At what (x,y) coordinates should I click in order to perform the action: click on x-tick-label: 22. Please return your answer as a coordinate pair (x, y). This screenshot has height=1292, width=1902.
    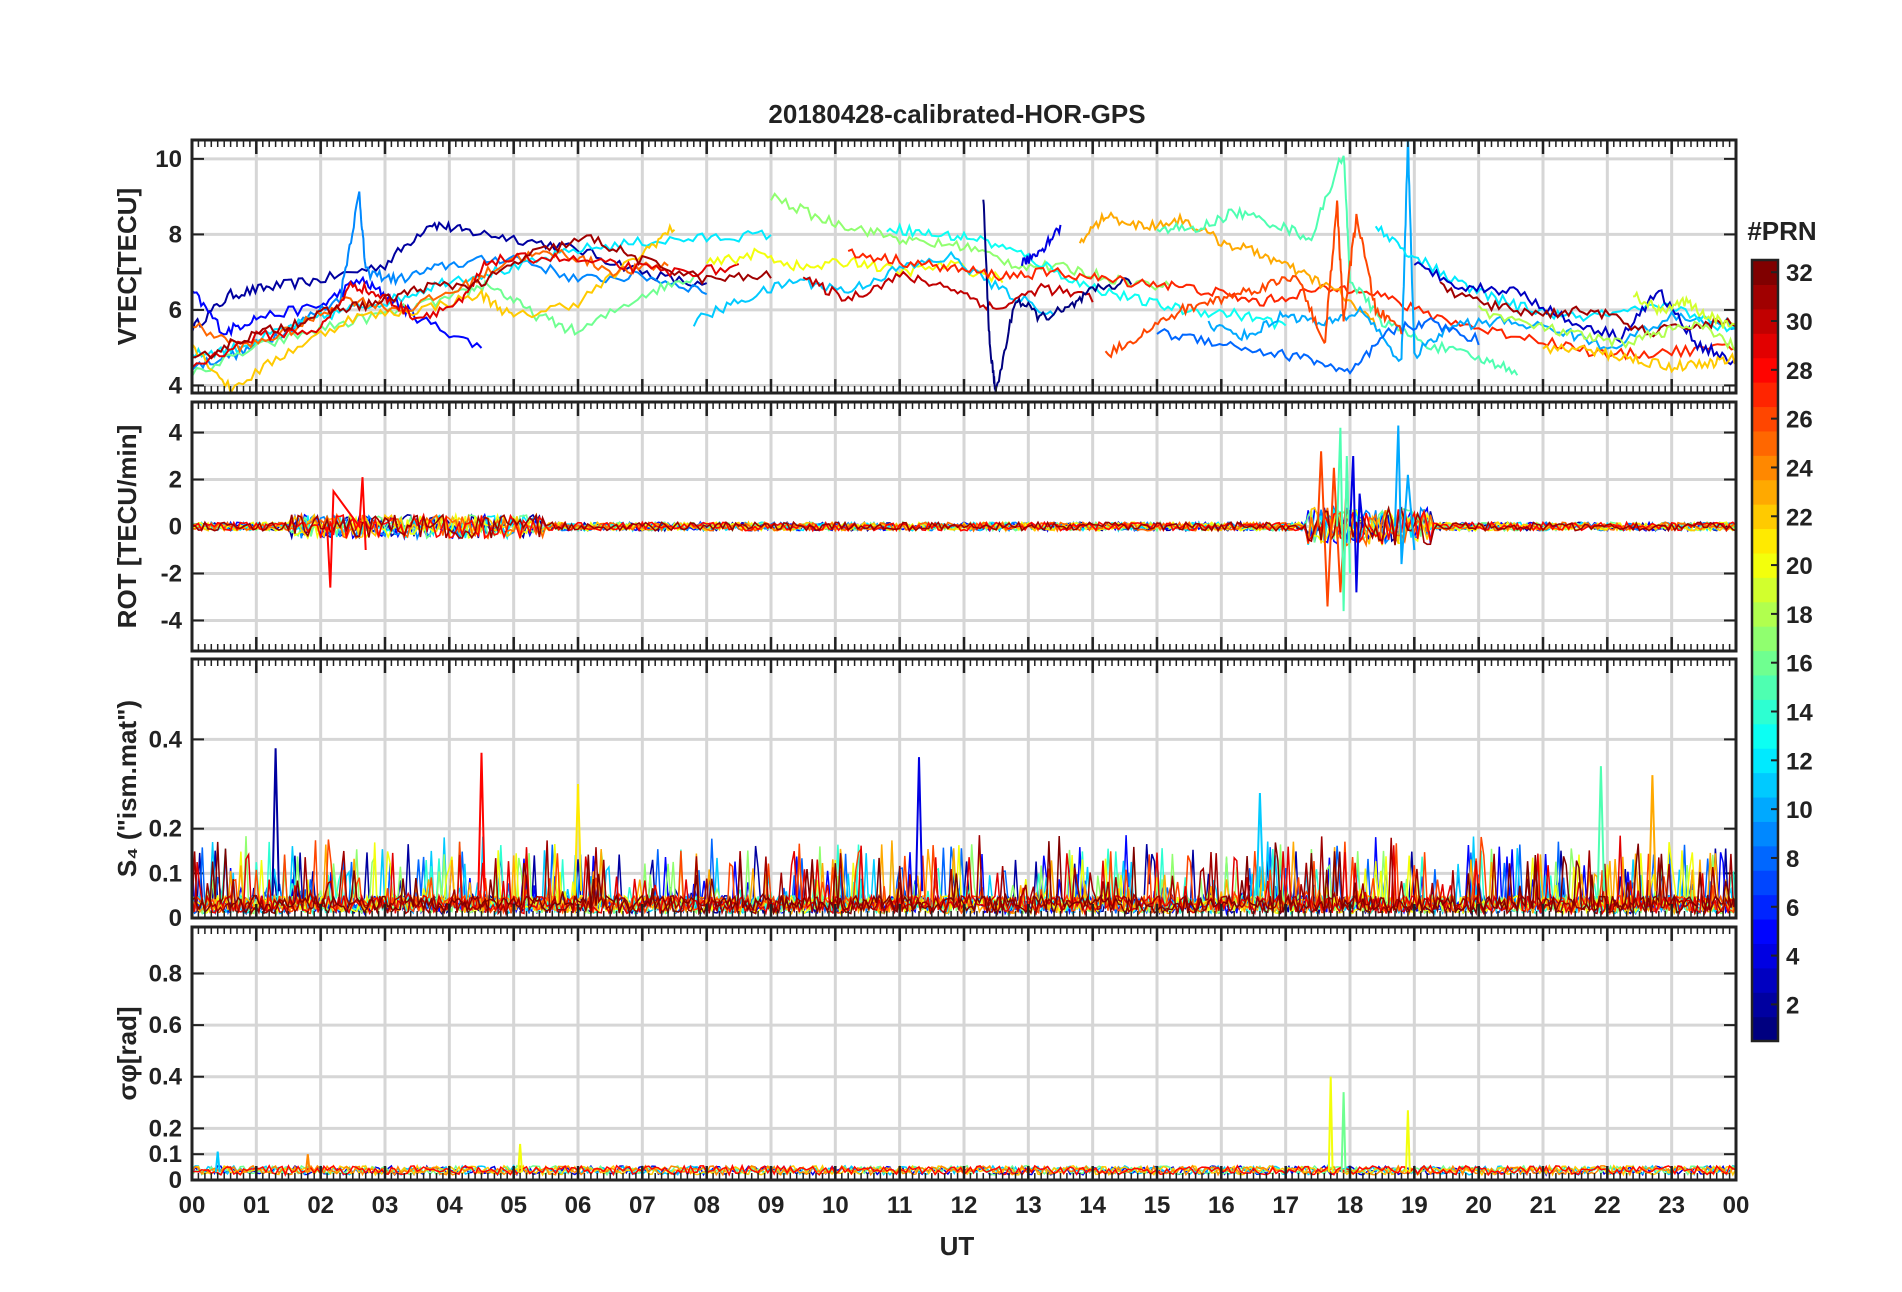
    Looking at the image, I should click on (1607, 1205).